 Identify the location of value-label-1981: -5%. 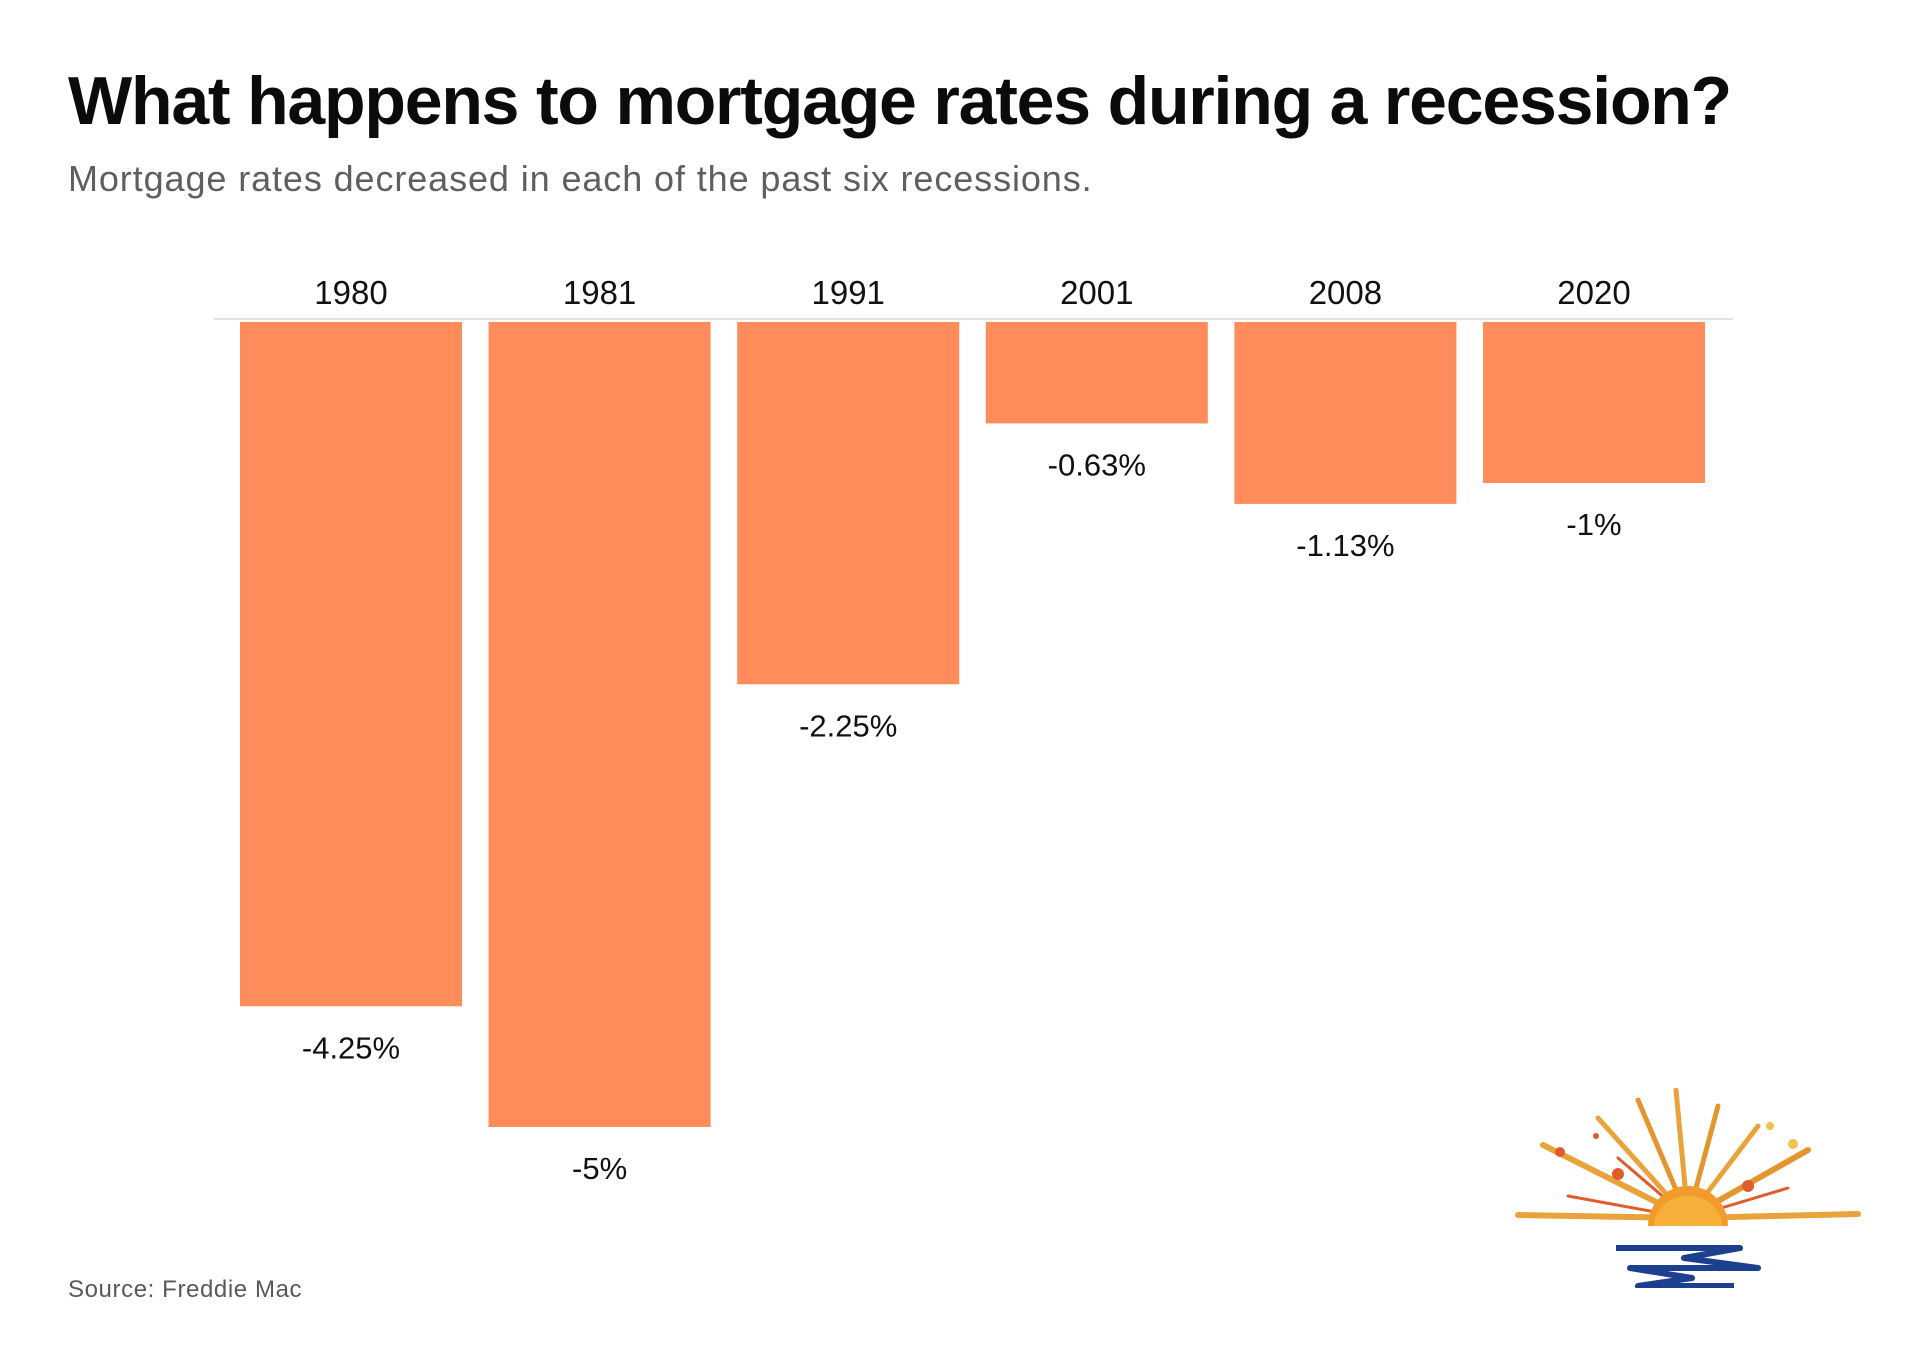
(599, 1168).